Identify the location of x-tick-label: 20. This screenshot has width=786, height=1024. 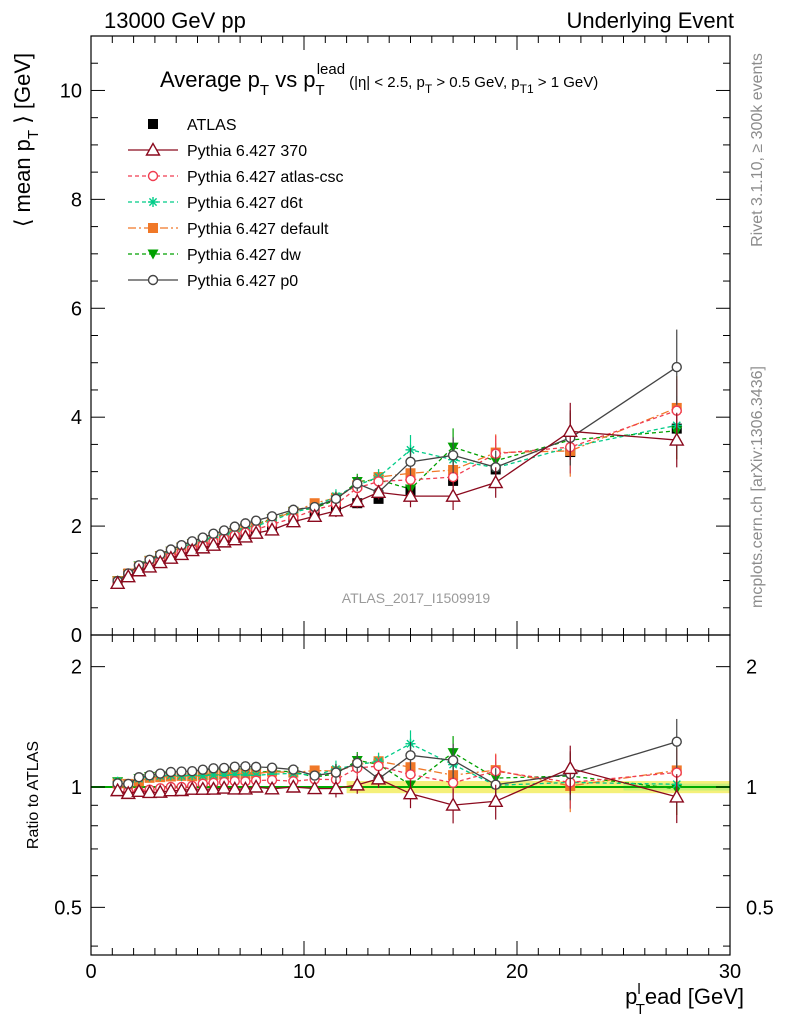
(517, 972).